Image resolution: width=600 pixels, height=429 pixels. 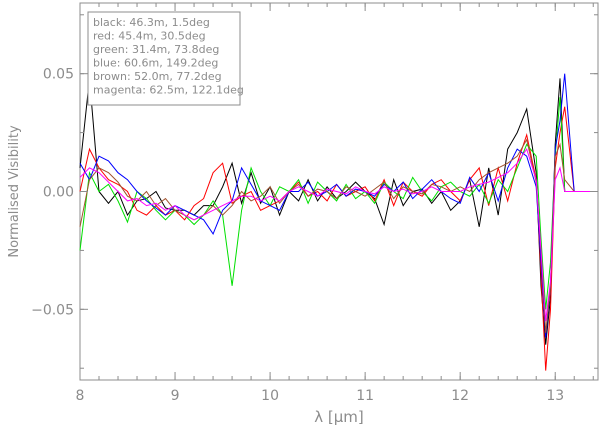 What do you see at coordinates (155, 63) in the screenshot?
I see `legend-entry: blue: 60.6m, 149.2deg` at bounding box center [155, 63].